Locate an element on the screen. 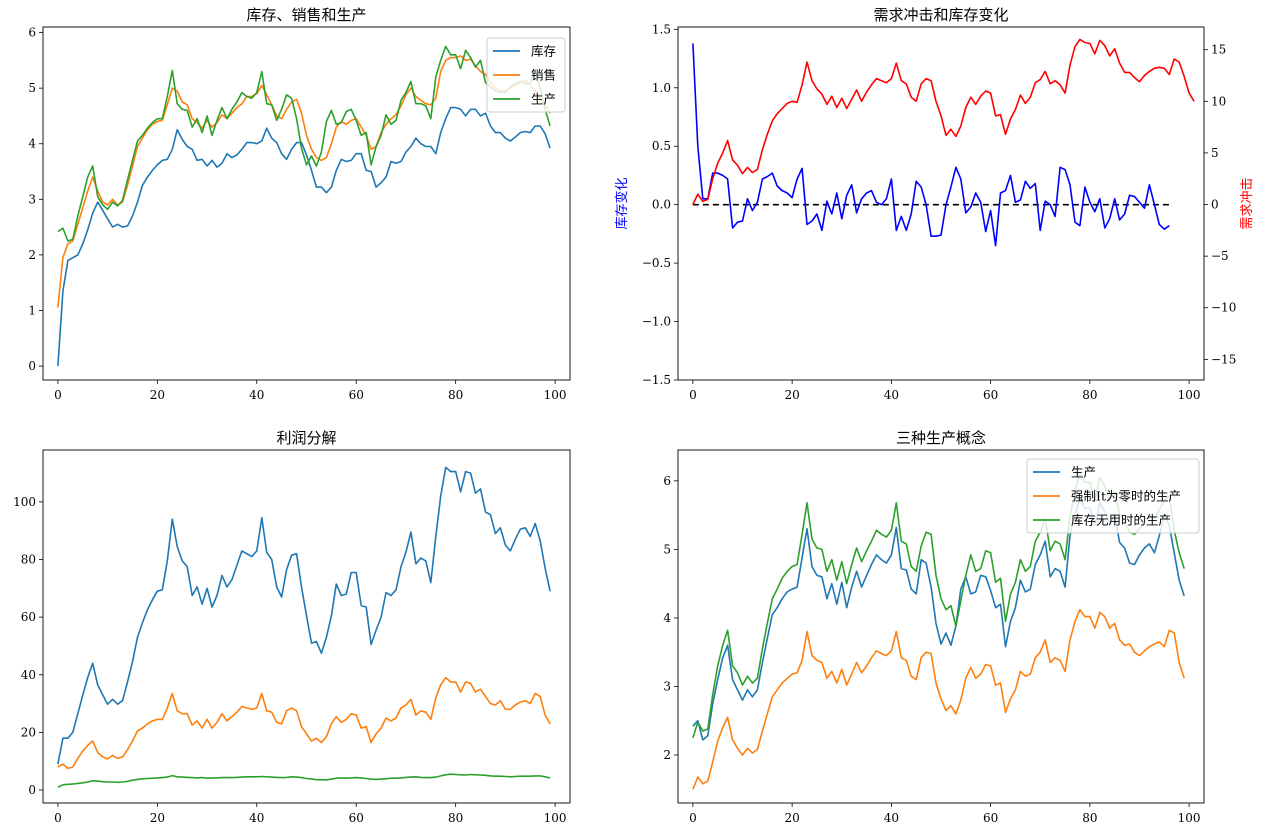 This screenshot has height=837, width=1268. y-tick-label: −1.0 is located at coordinates (656, 322).